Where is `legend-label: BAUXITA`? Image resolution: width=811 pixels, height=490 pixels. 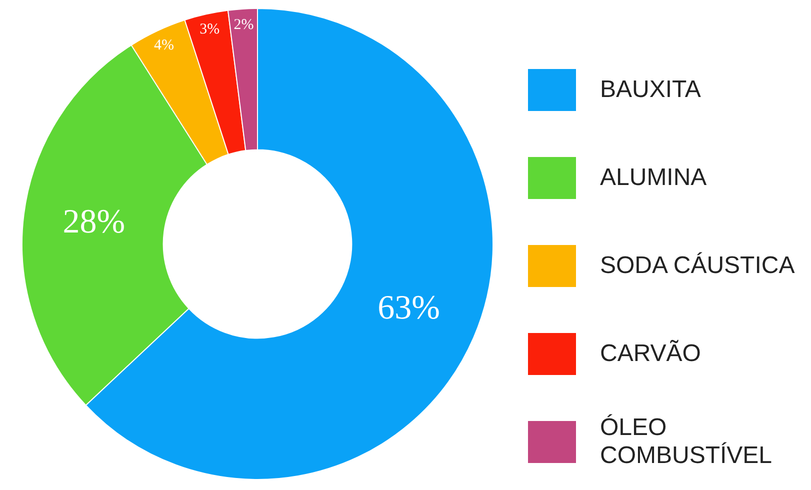 legend-label: BAUXITA is located at coordinates (651, 90).